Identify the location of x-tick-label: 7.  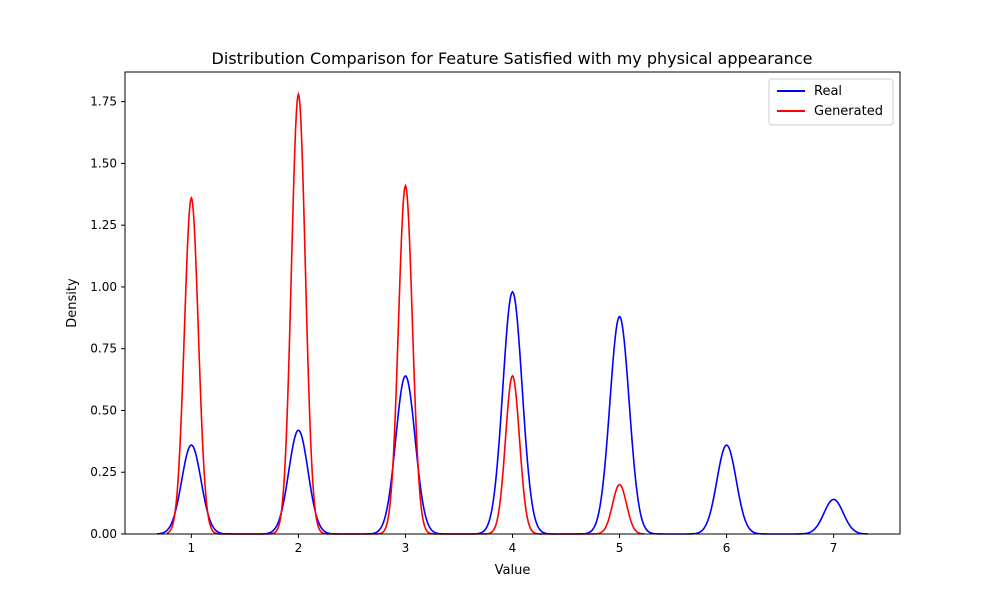
(834, 548).